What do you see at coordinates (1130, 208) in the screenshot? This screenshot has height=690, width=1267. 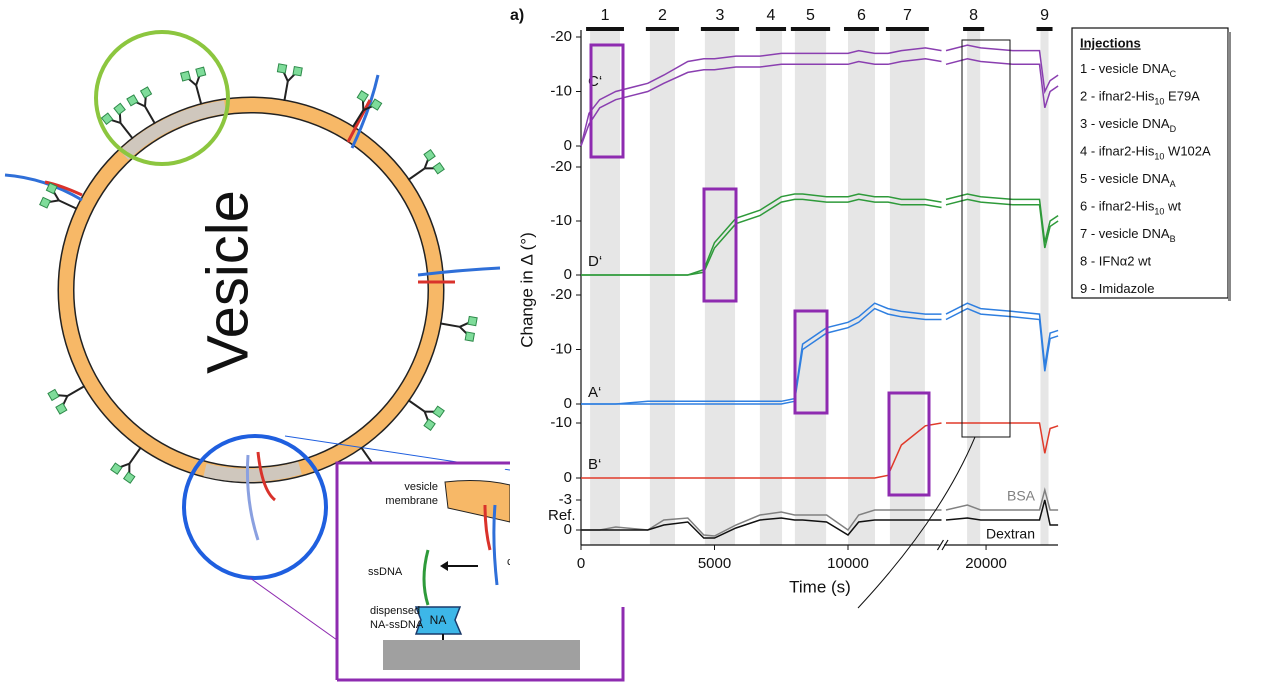 I see `legend-entry: 6 - ifnar2-His10 wt` at bounding box center [1130, 208].